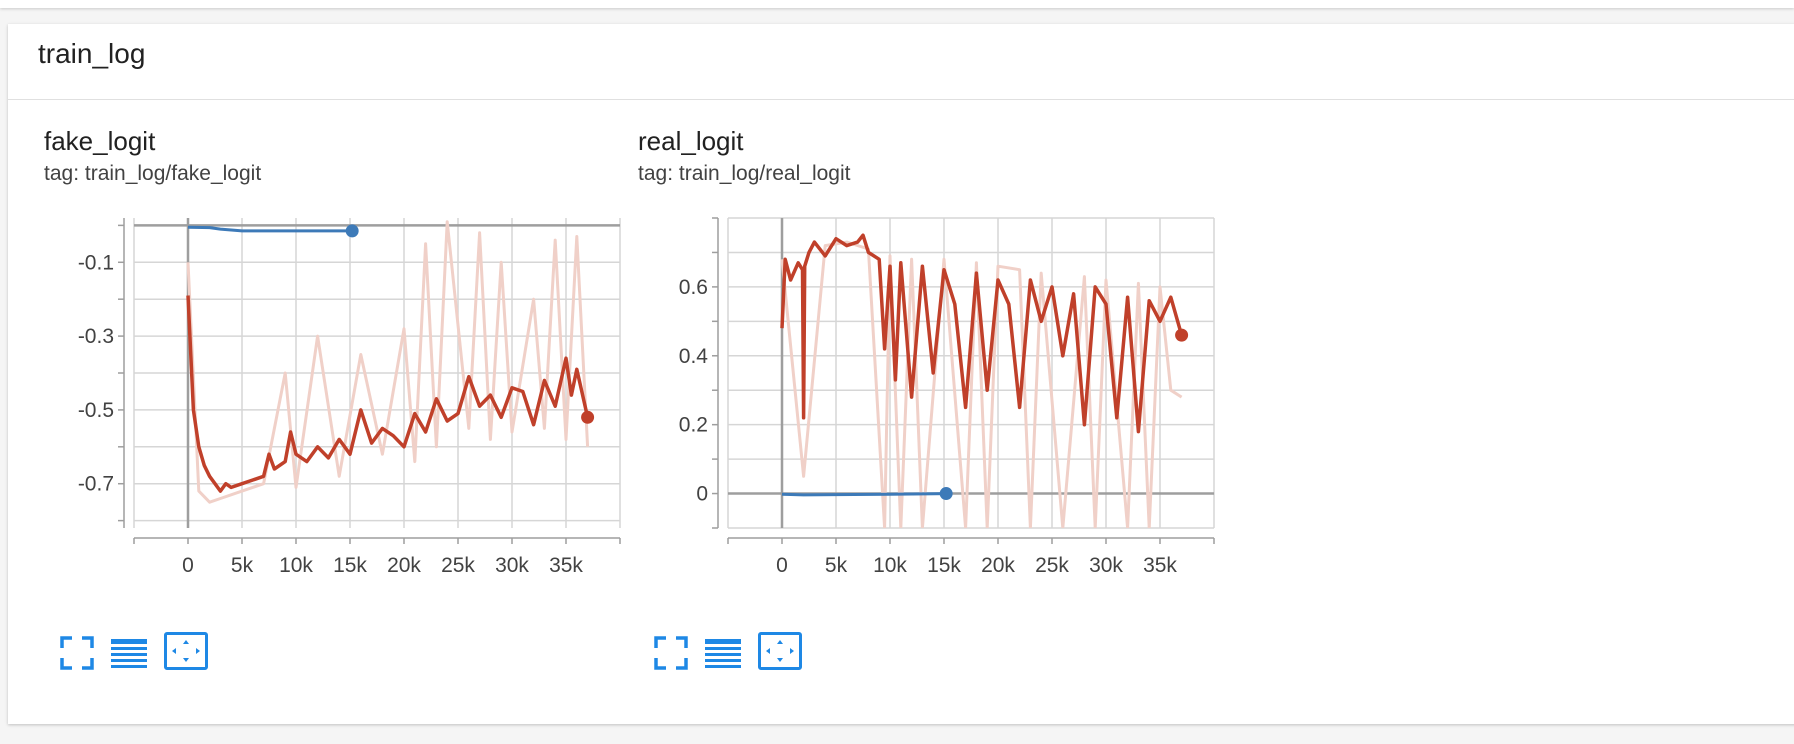 The height and width of the screenshot is (744, 1794). I want to click on y-tick-label: -0.7, so click(96, 484).